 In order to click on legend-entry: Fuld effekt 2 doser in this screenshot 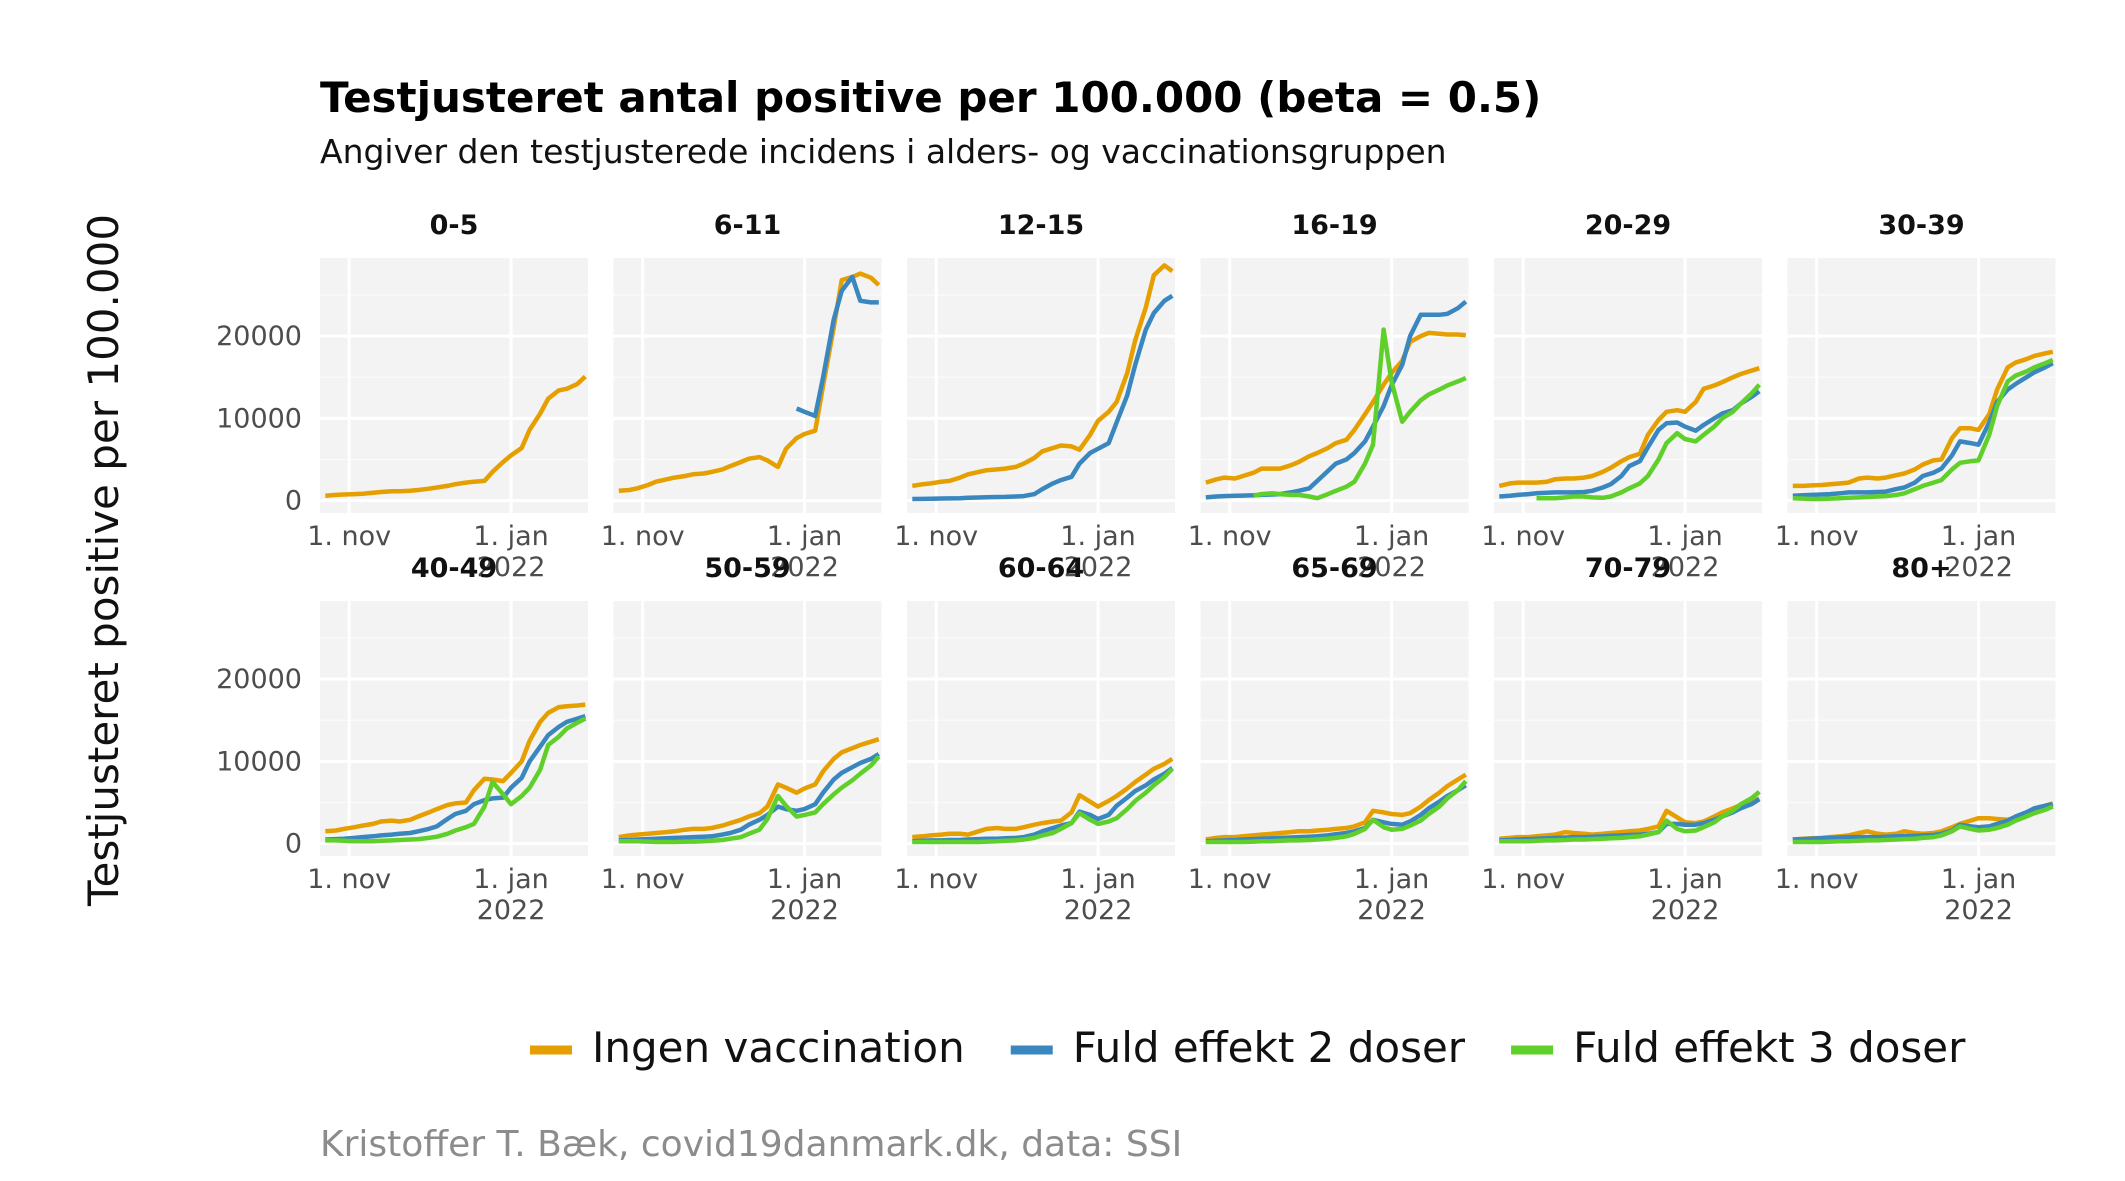, I will do `click(1269, 1047)`.